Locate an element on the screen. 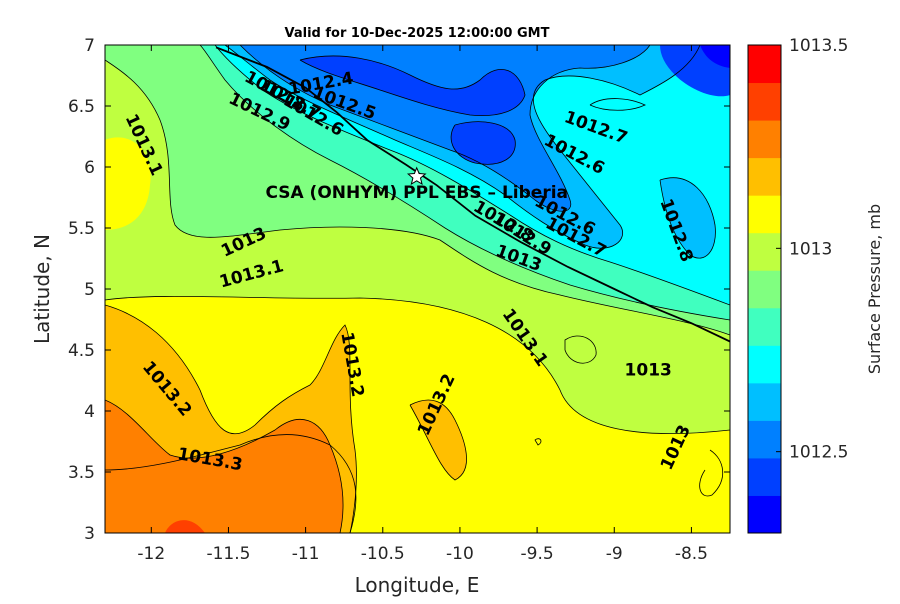 The height and width of the screenshot is (604, 900). y-tick-label: 5.5 is located at coordinates (81, 229).